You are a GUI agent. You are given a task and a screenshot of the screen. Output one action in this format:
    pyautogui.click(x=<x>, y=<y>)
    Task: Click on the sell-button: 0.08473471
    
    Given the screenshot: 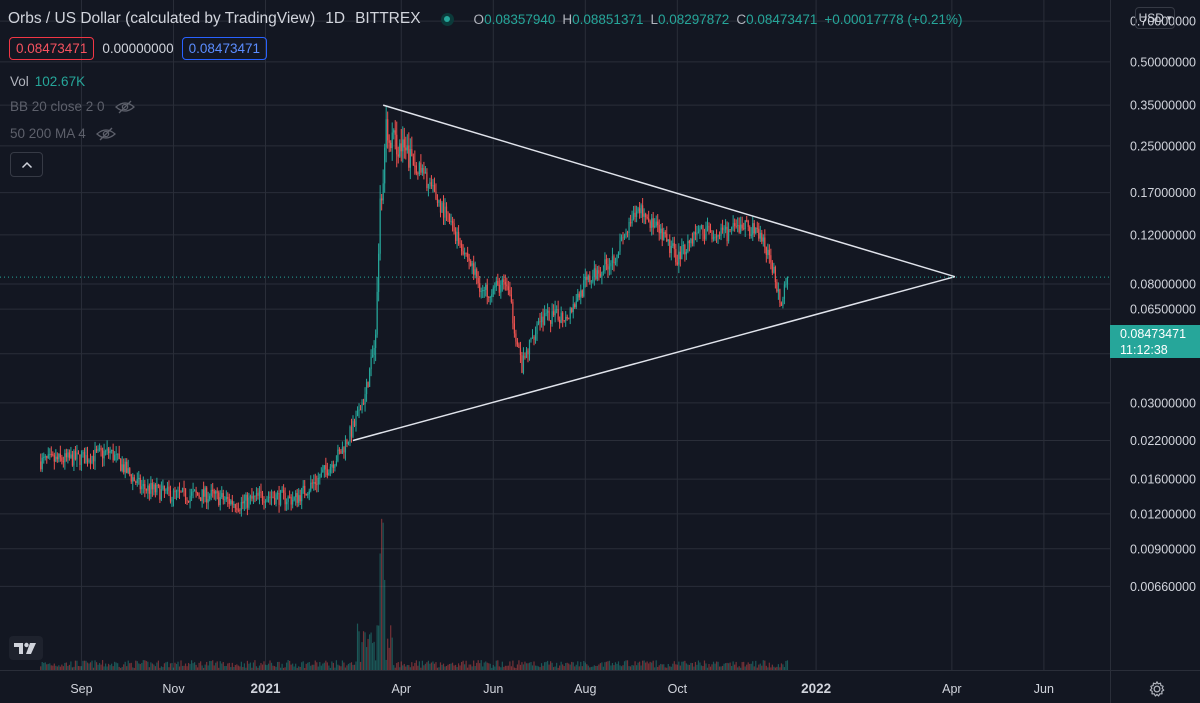 What is the action you would take?
    pyautogui.click(x=52, y=48)
    